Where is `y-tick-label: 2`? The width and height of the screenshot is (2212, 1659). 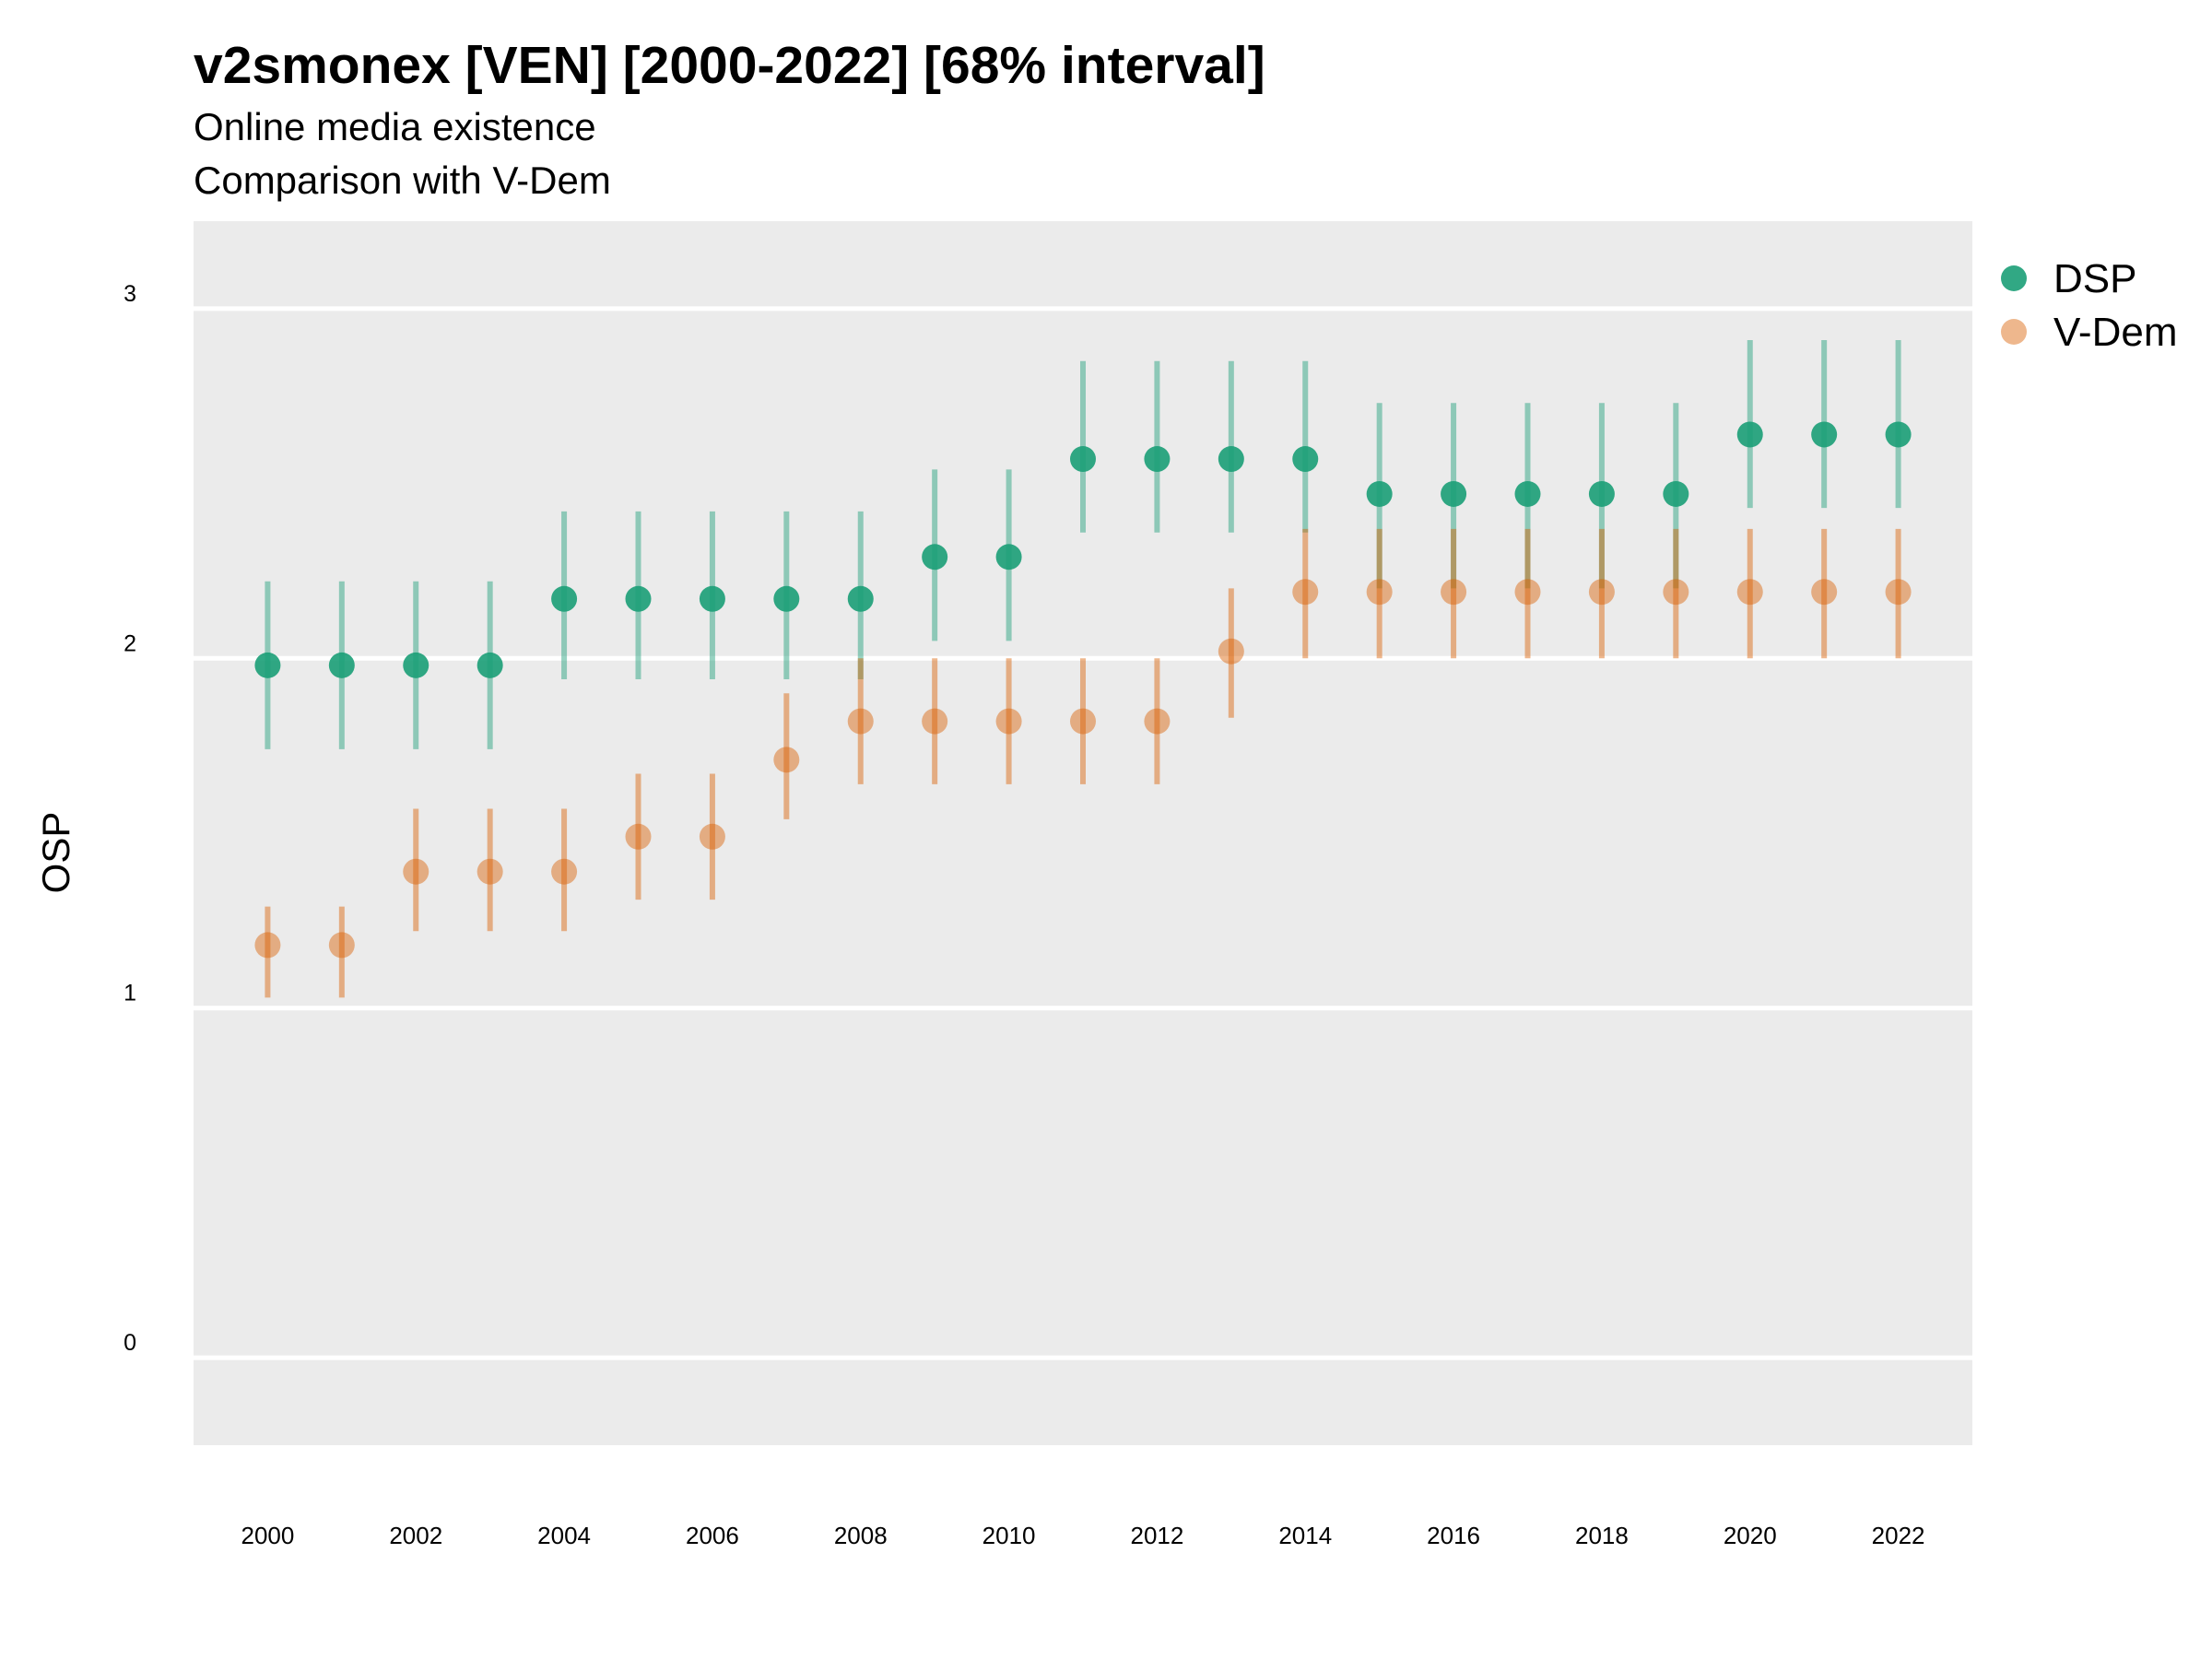
y-tick-label: 2 is located at coordinates (130, 643).